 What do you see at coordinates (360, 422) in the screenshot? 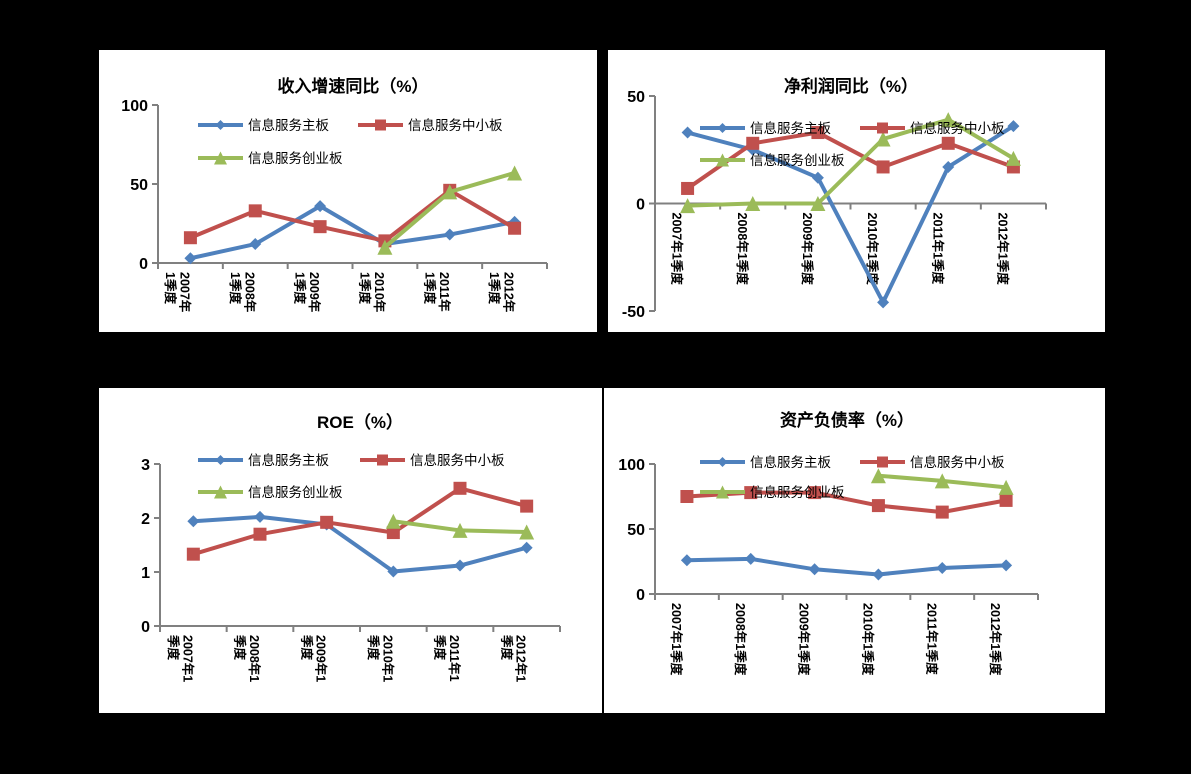
I see `chart-title: ROE（%）` at bounding box center [360, 422].